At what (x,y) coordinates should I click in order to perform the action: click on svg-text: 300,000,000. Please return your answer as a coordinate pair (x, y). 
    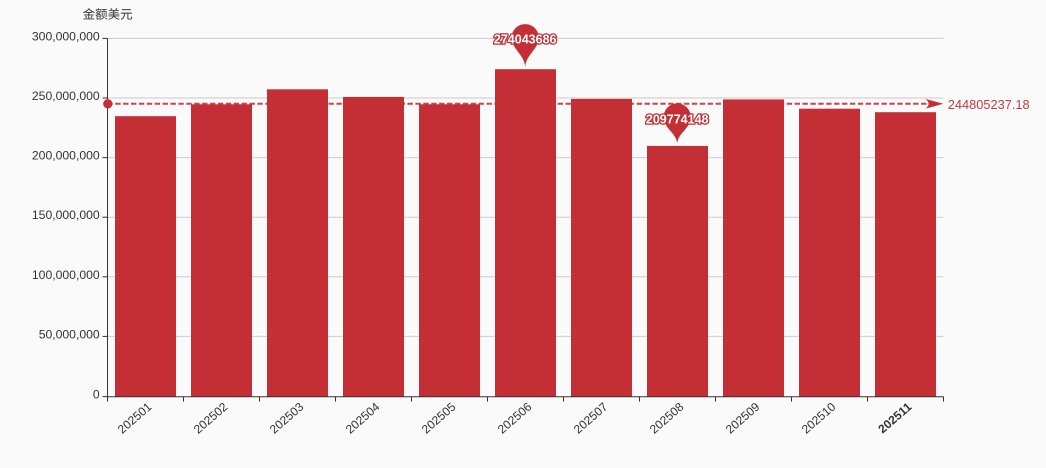
    Looking at the image, I should click on (66, 36).